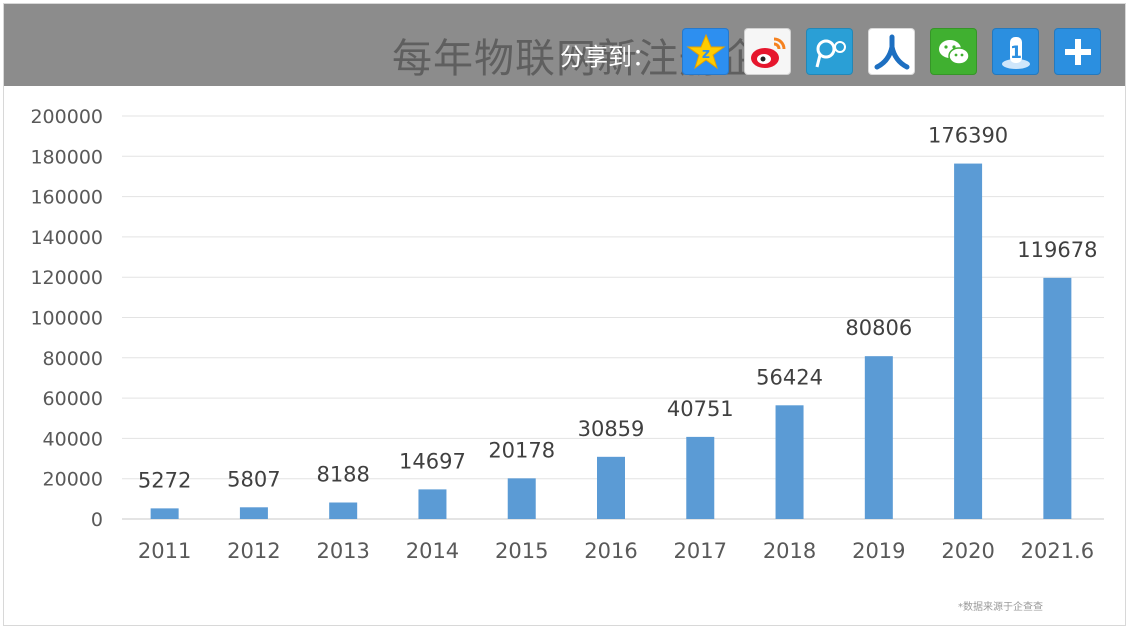  I want to click on x-tick-label: 2016, so click(610, 551).